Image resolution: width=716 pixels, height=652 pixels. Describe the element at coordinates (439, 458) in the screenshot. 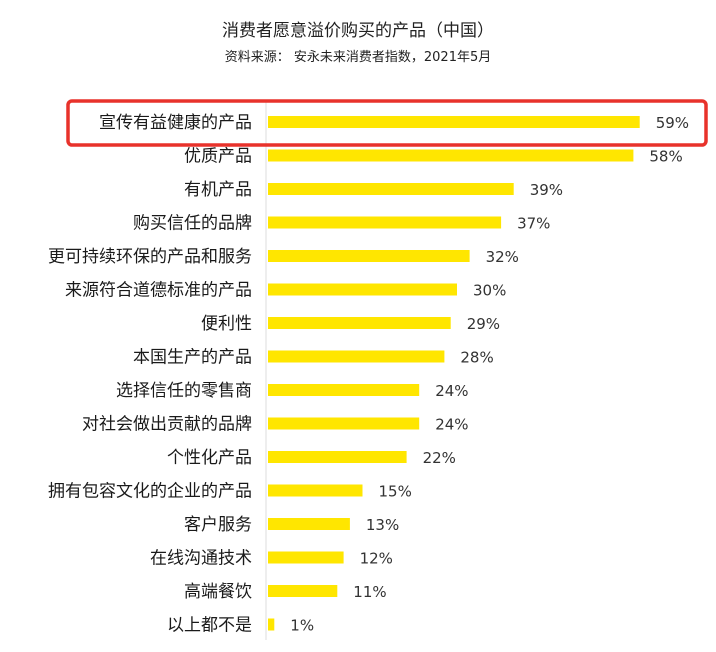

I see `value-label: 22%` at that location.